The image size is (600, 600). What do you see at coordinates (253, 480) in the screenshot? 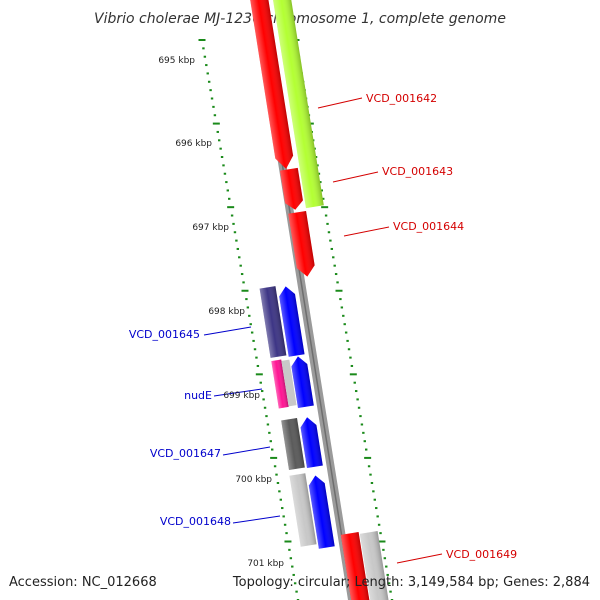
I see `scale-label-700: 700 kbp` at bounding box center [253, 480].